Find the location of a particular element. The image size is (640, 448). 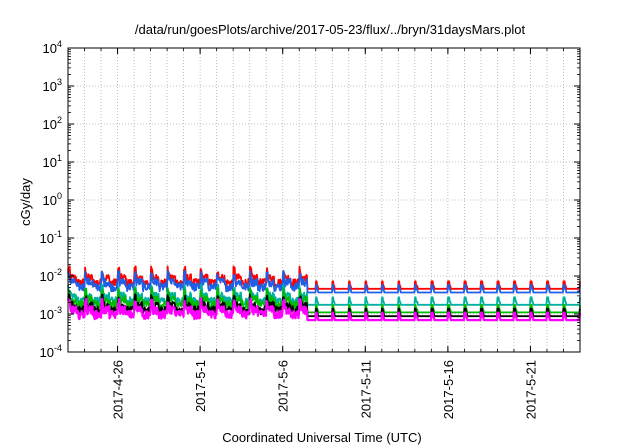

x-tick-label: 2017-5-11 is located at coordinates (365, 389).